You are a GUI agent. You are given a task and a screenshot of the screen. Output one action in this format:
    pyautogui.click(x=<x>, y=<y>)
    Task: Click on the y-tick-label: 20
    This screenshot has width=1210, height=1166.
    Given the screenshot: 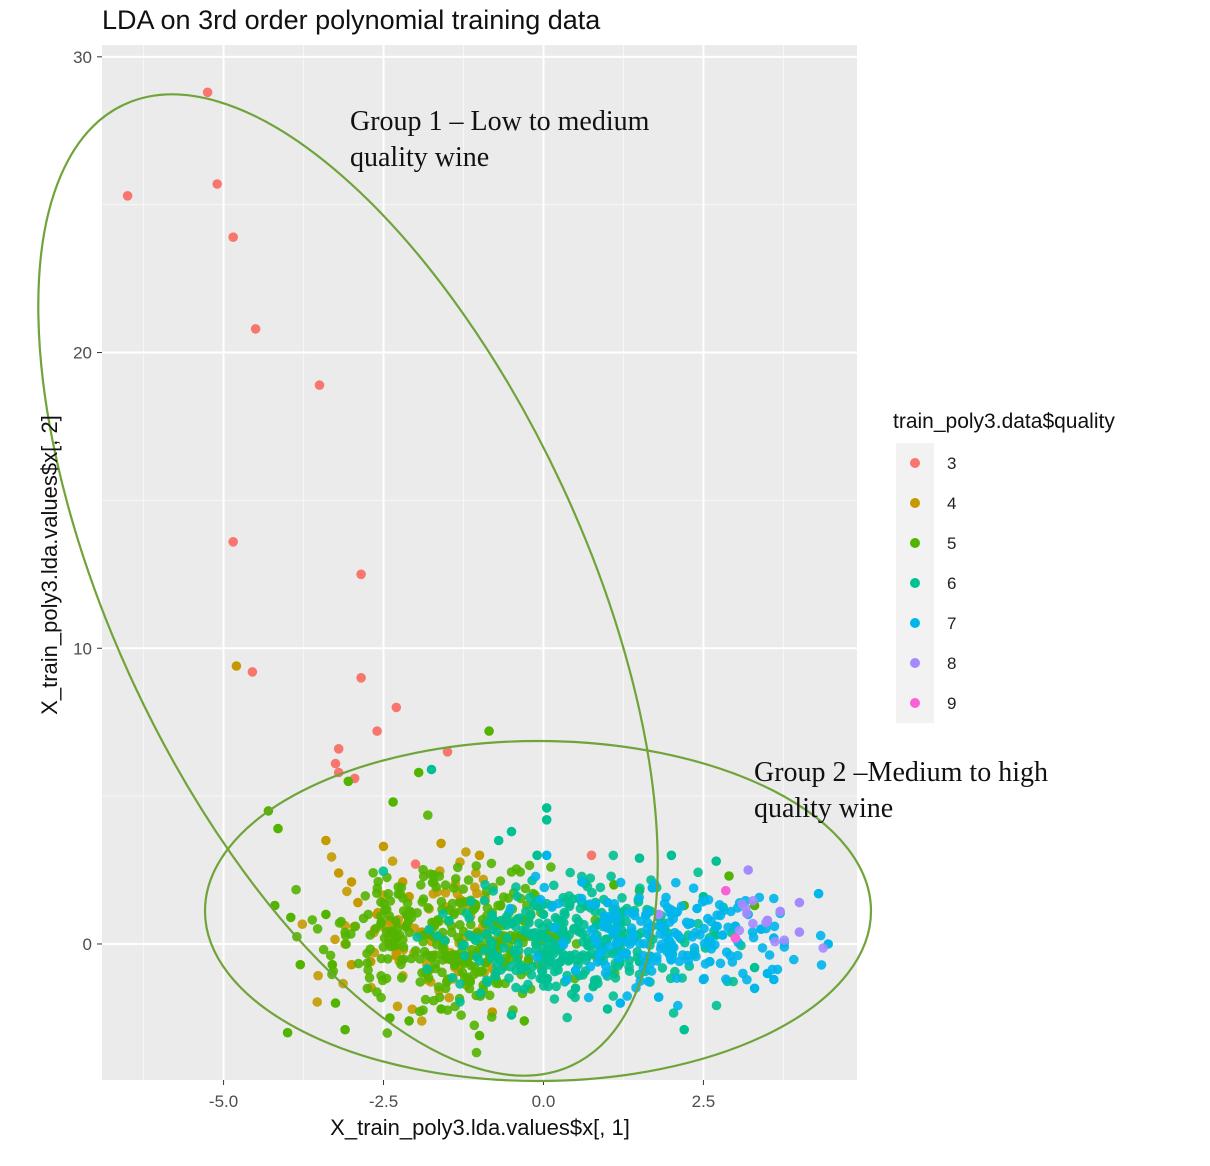 What is the action you would take?
    pyautogui.click(x=82, y=353)
    